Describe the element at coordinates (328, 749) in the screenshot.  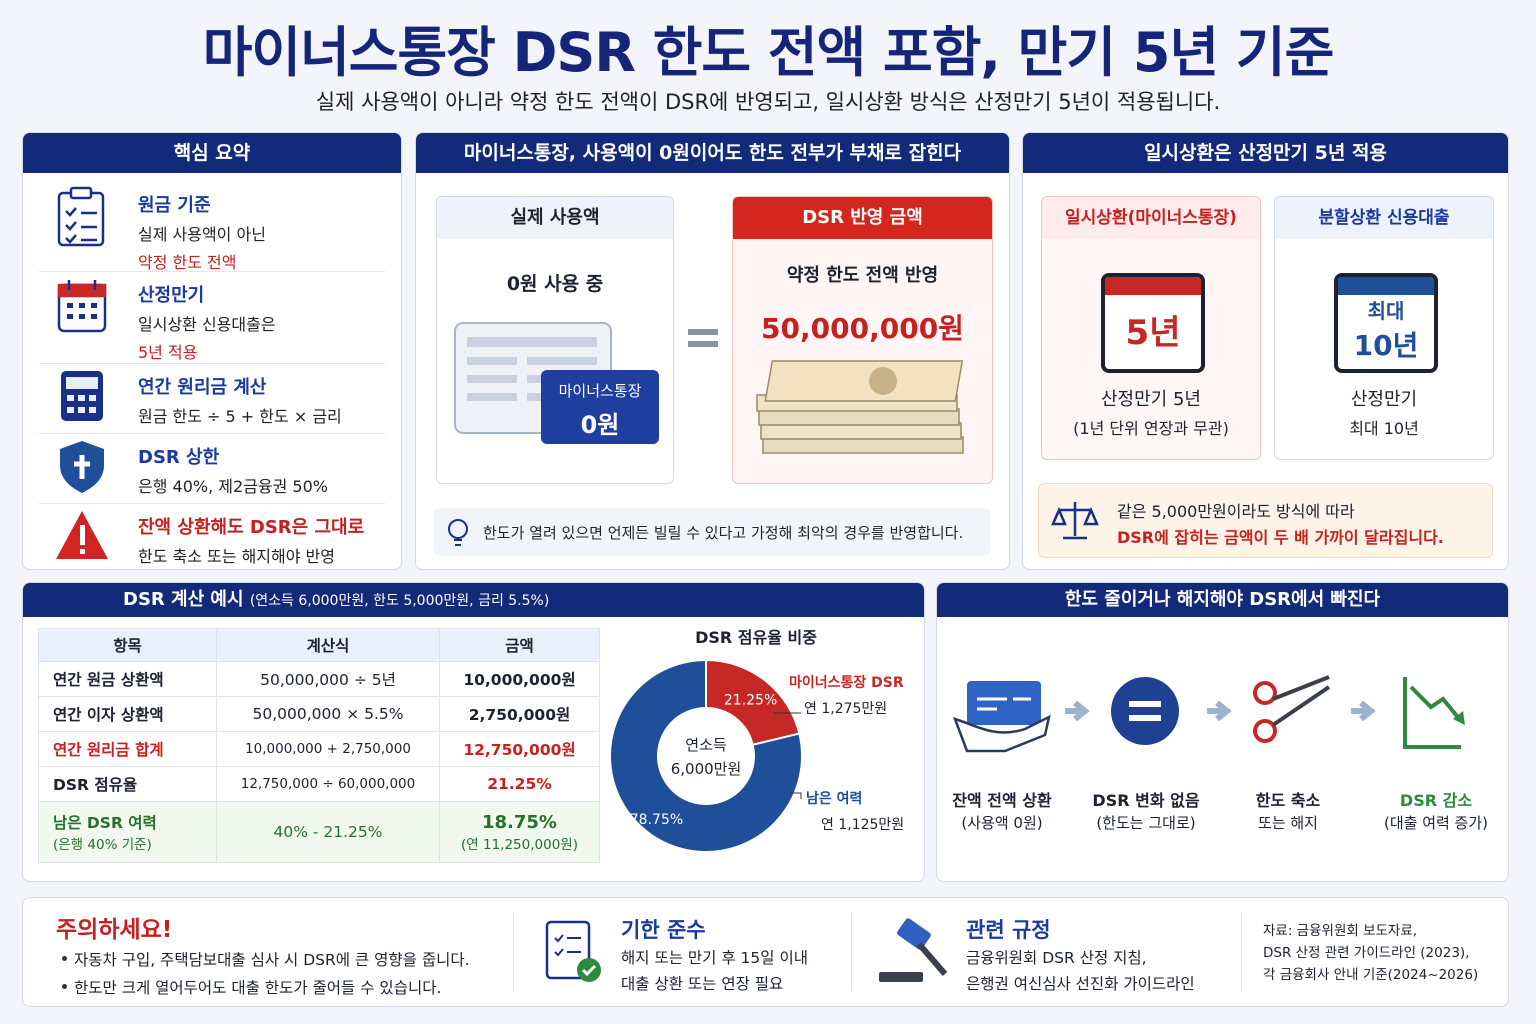
I see `cell: 10,000,000 + 2,750,000` at that location.